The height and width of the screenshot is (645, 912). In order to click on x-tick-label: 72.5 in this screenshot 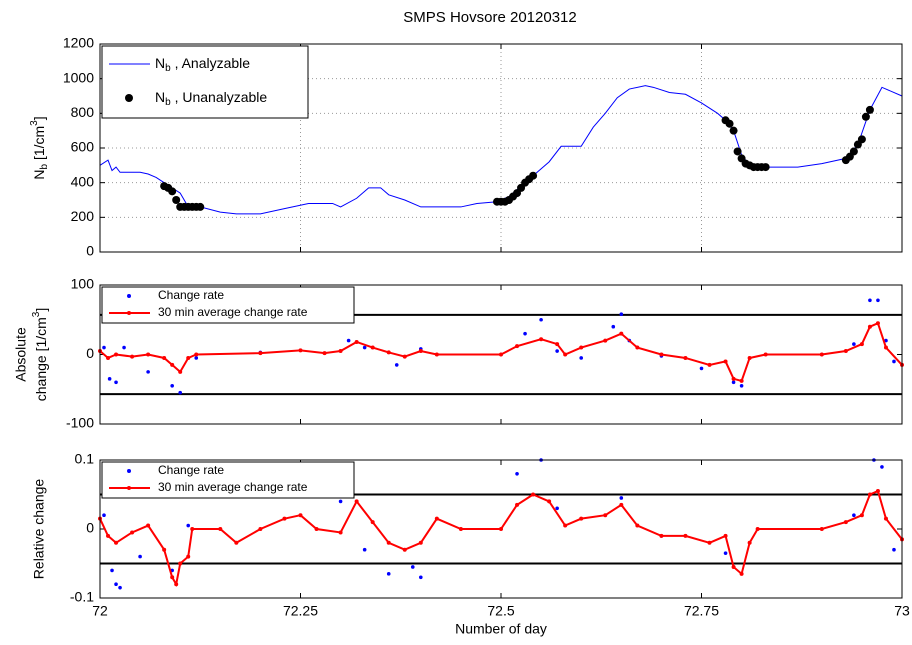, I will do `click(500, 611)`.